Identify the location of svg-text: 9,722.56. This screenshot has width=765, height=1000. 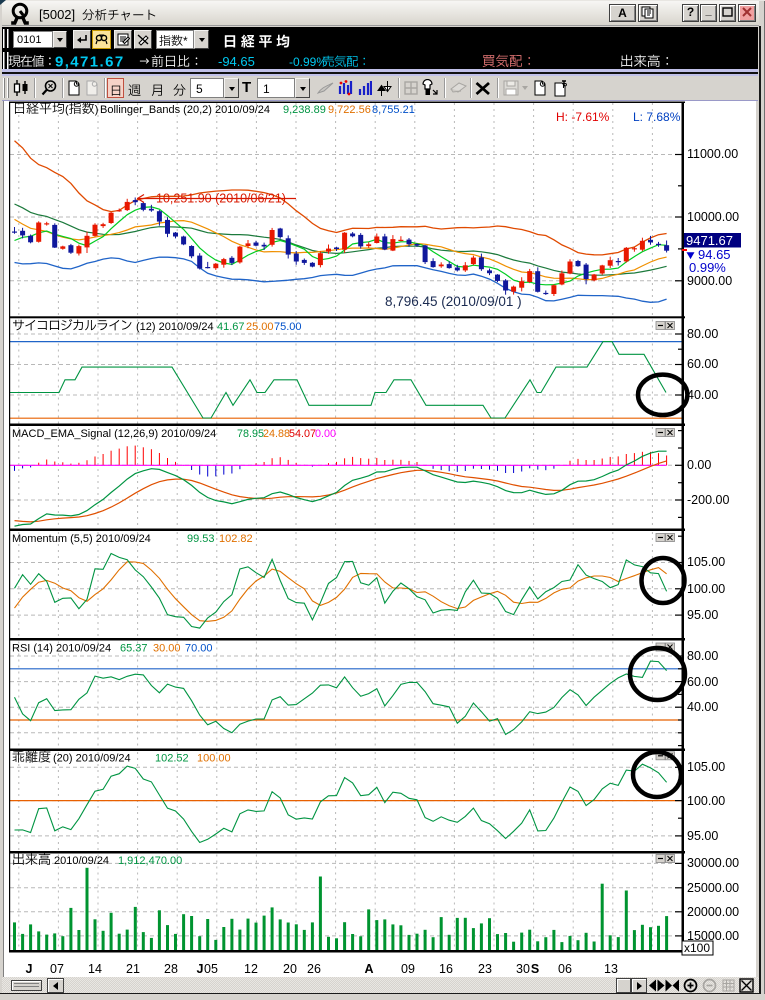
(349, 110).